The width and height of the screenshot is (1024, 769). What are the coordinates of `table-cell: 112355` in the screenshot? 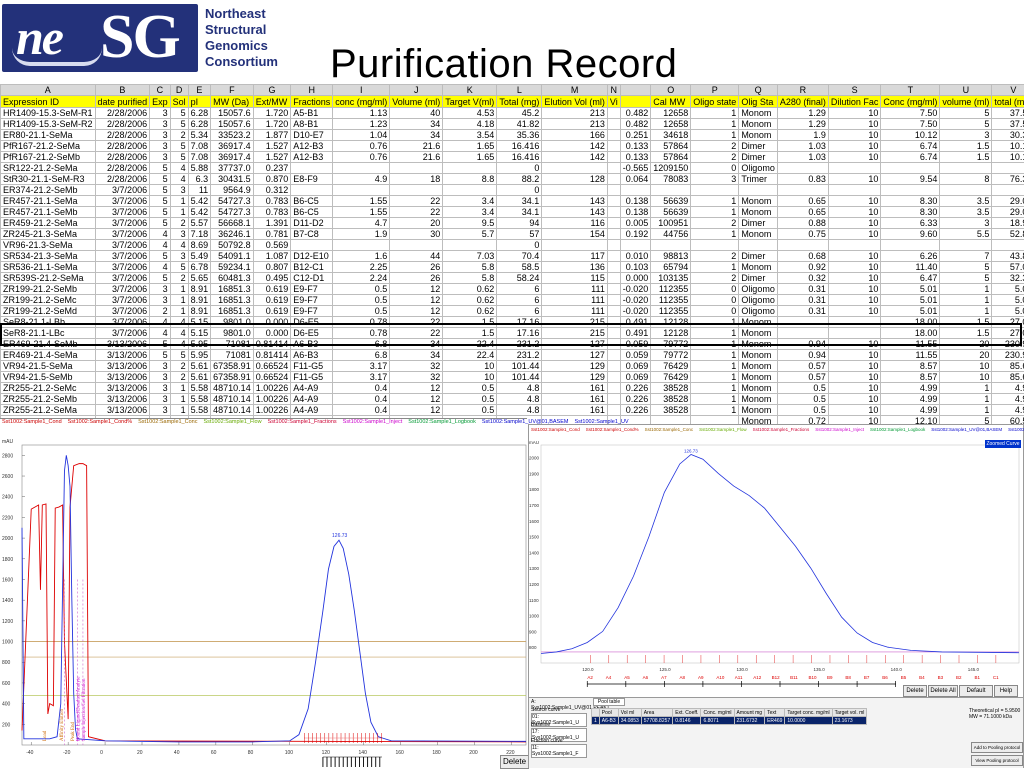 It's located at (671, 289).